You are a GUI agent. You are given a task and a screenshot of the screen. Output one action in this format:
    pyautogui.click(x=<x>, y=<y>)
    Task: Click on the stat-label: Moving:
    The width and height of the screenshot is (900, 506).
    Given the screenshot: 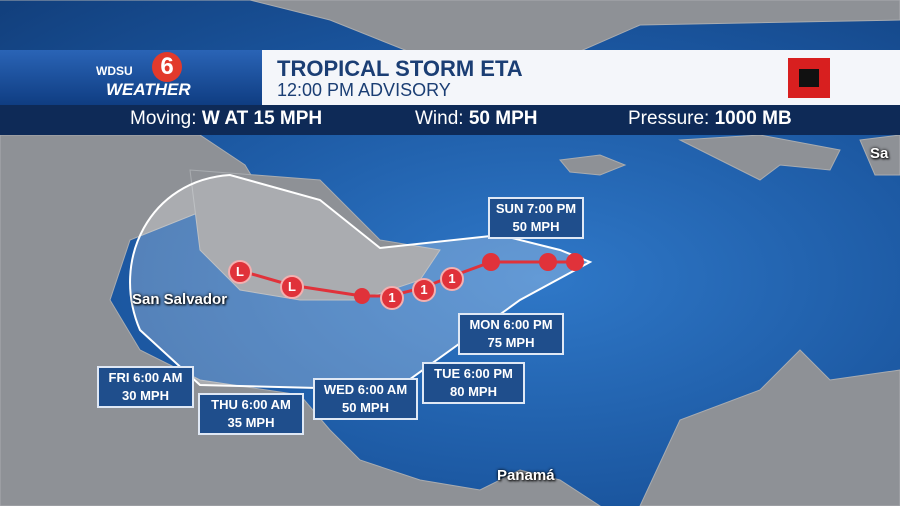 What is the action you would take?
    pyautogui.click(x=163, y=118)
    